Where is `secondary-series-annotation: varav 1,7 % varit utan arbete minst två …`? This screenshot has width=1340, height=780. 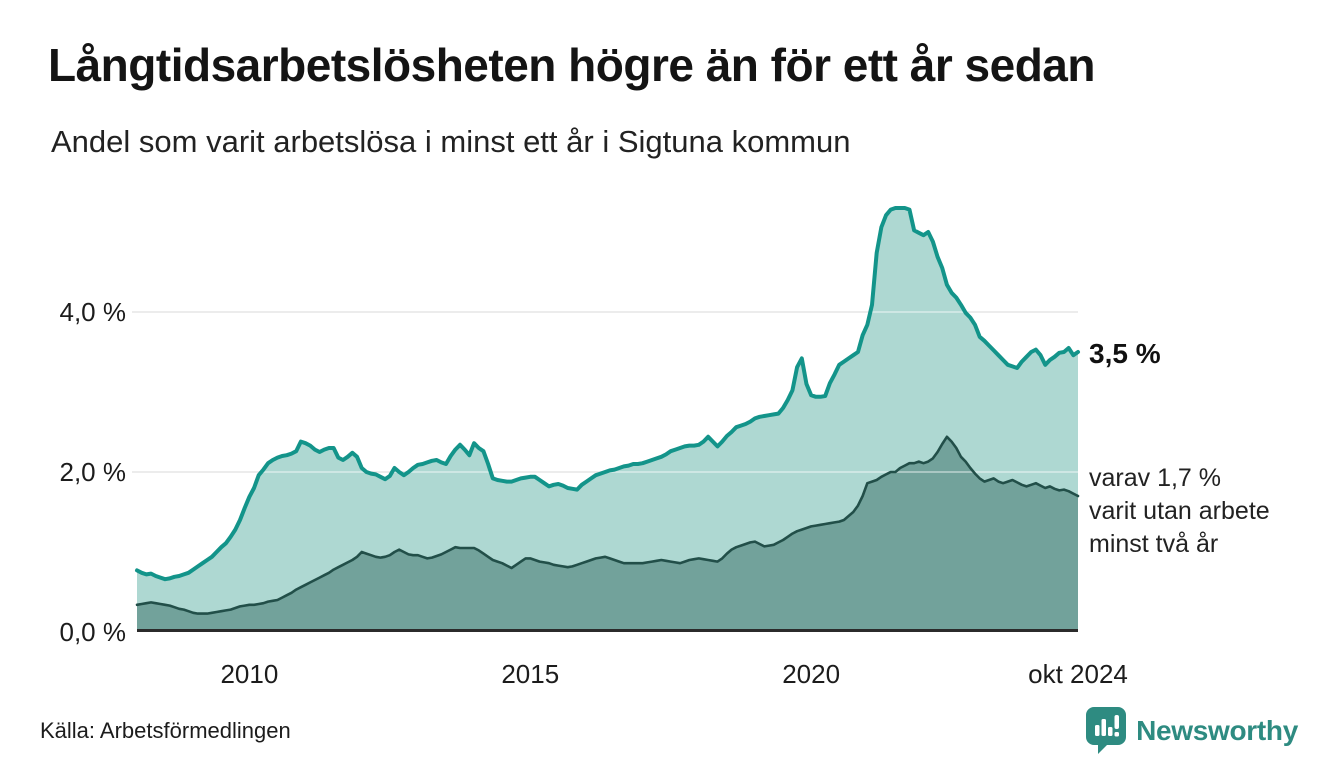
secondary-series-annotation: varav 1,7 % varit utan arbete minst två … is located at coordinates (1179, 511).